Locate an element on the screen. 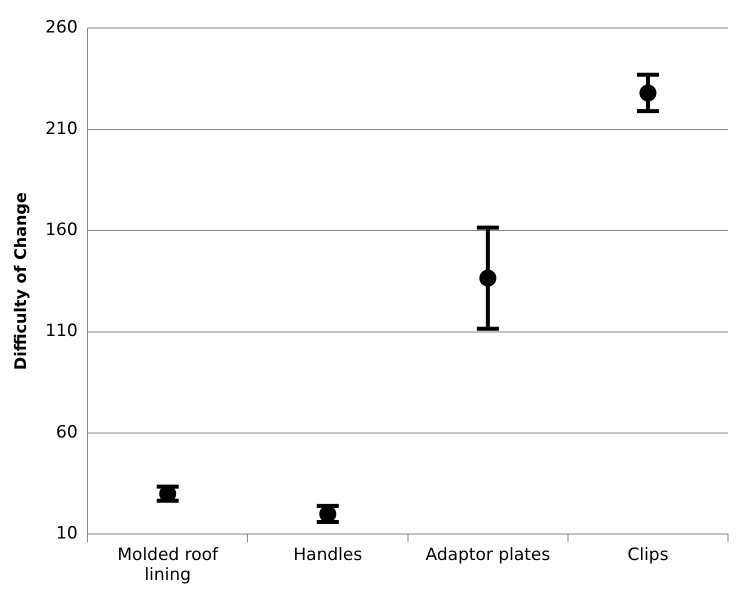 The height and width of the screenshot is (597, 745). y-tick-label: 160 is located at coordinates (61, 230).